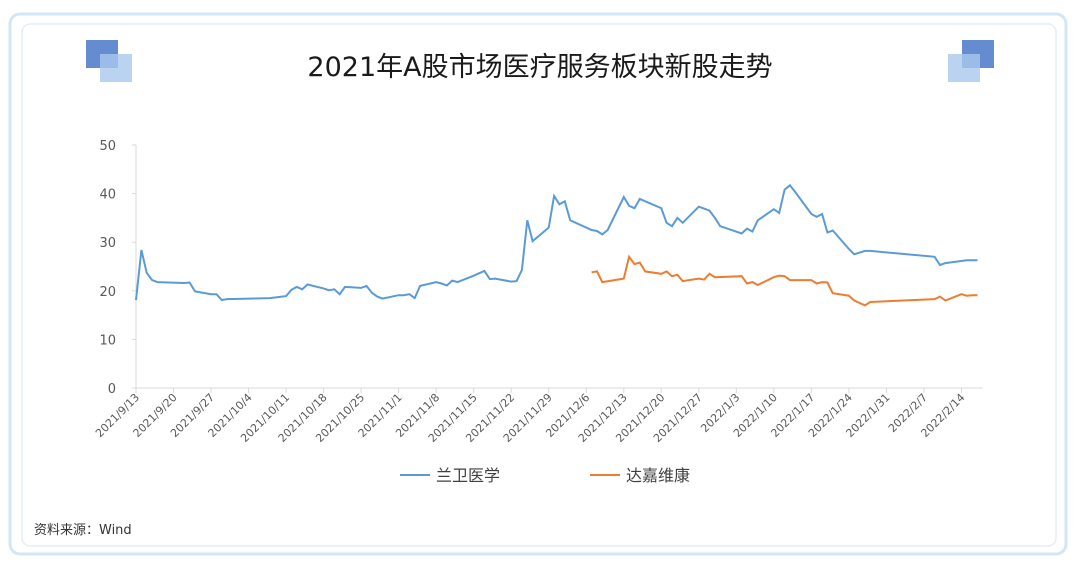 The image size is (1080, 568). What do you see at coordinates (784, 280) in the screenshot?
I see `series-line` at bounding box center [784, 280].